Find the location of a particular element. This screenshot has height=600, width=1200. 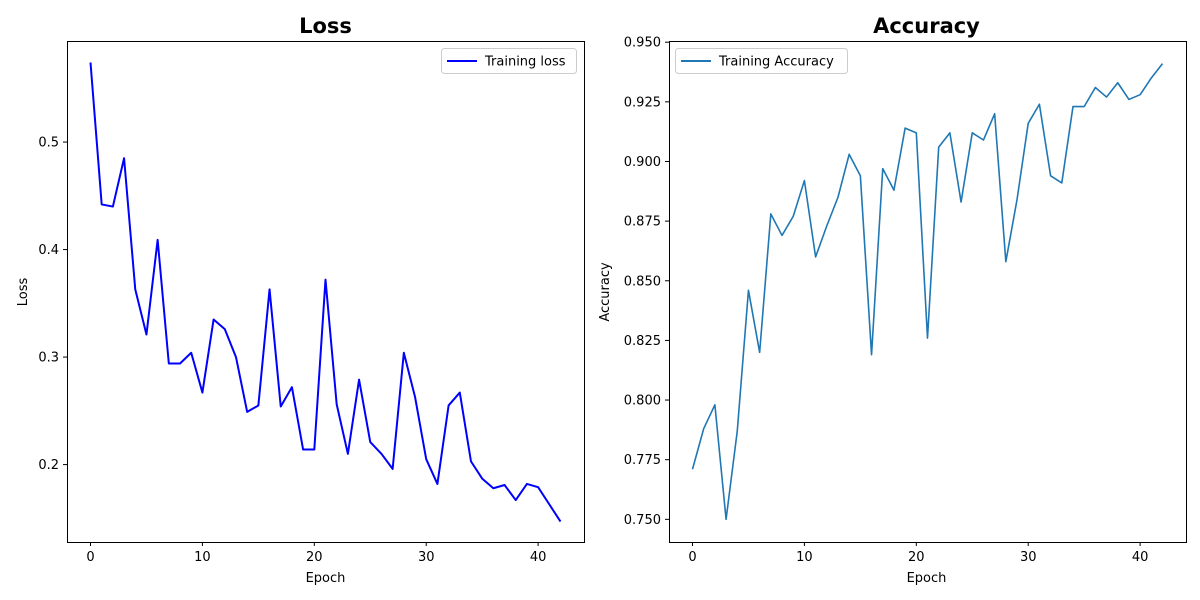

loss-chart-title: Loss is located at coordinates (325, 26).